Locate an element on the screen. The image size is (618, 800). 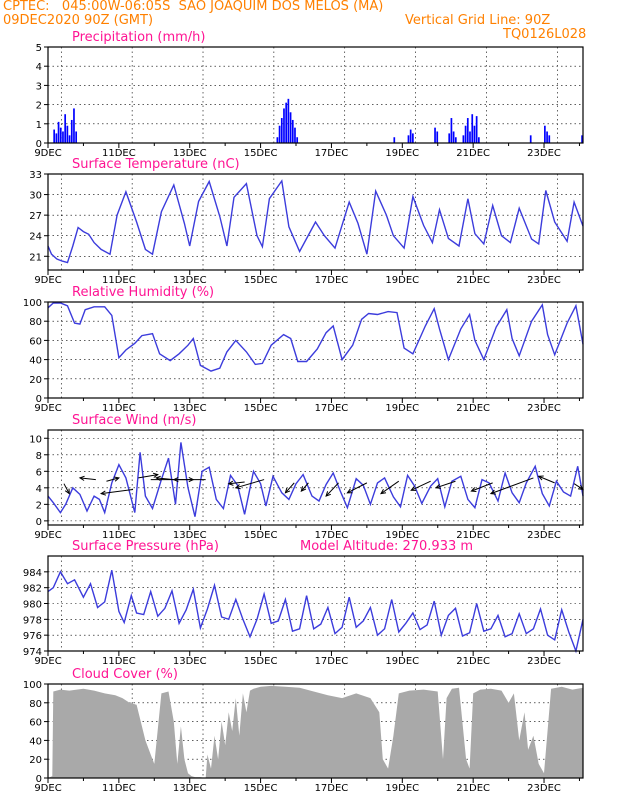
y-tick-label: 980 is located at coordinates (32, 605).